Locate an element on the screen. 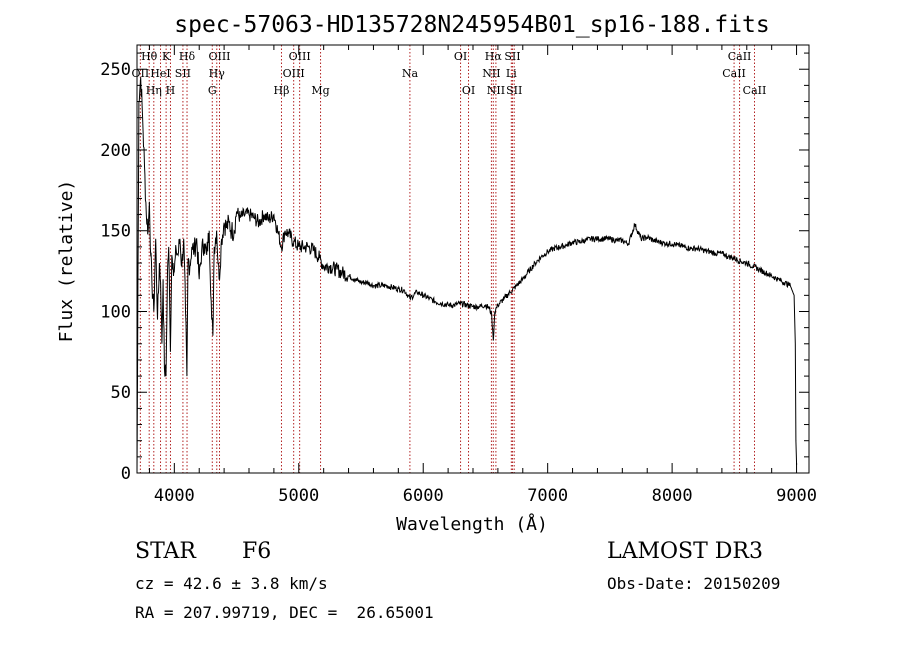 The width and height of the screenshot is (900, 649). line-label-3: HeI is located at coordinates (160, 73).